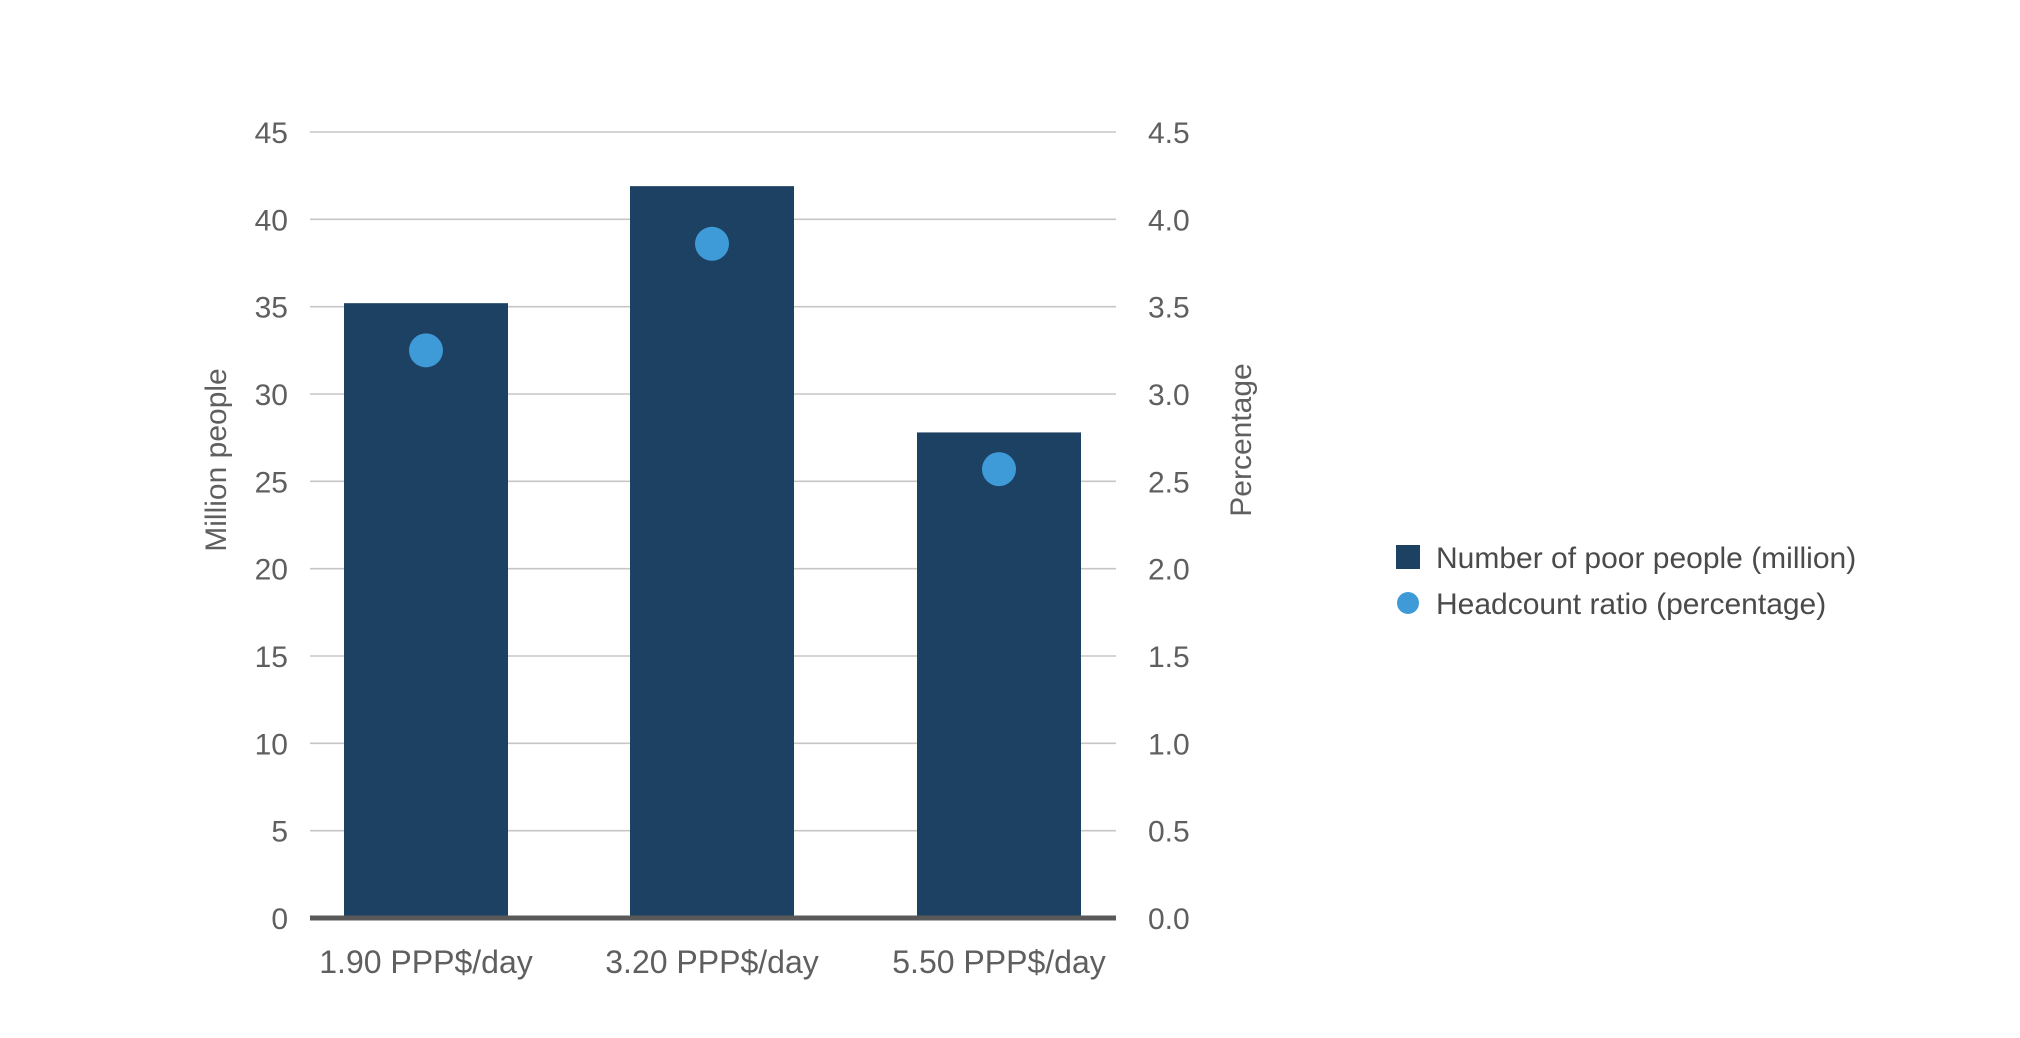  I want to click on left-y-tick-label: 45, so click(271, 133).